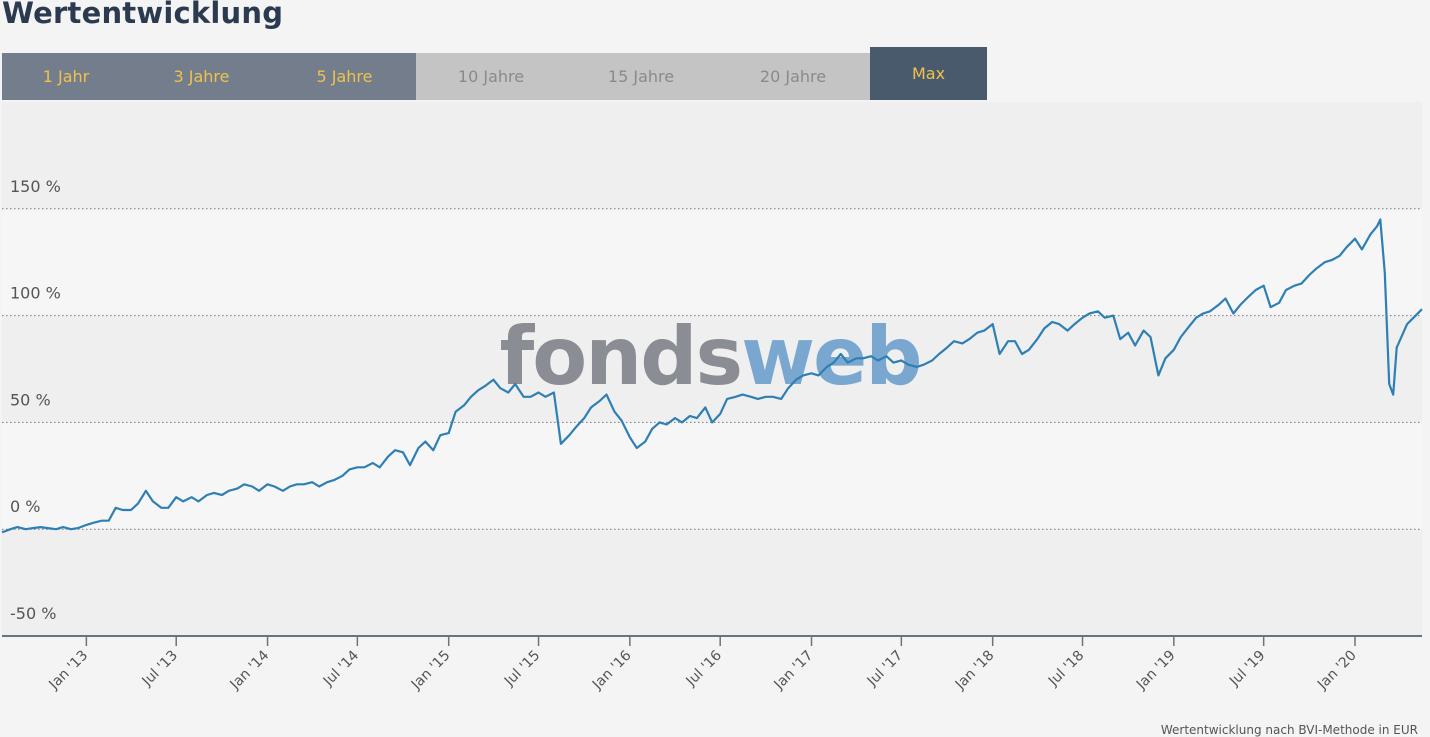 The height and width of the screenshot is (737, 1430). What do you see at coordinates (160, 669) in the screenshot?
I see `x-tick-label: Jul '13` at bounding box center [160, 669].